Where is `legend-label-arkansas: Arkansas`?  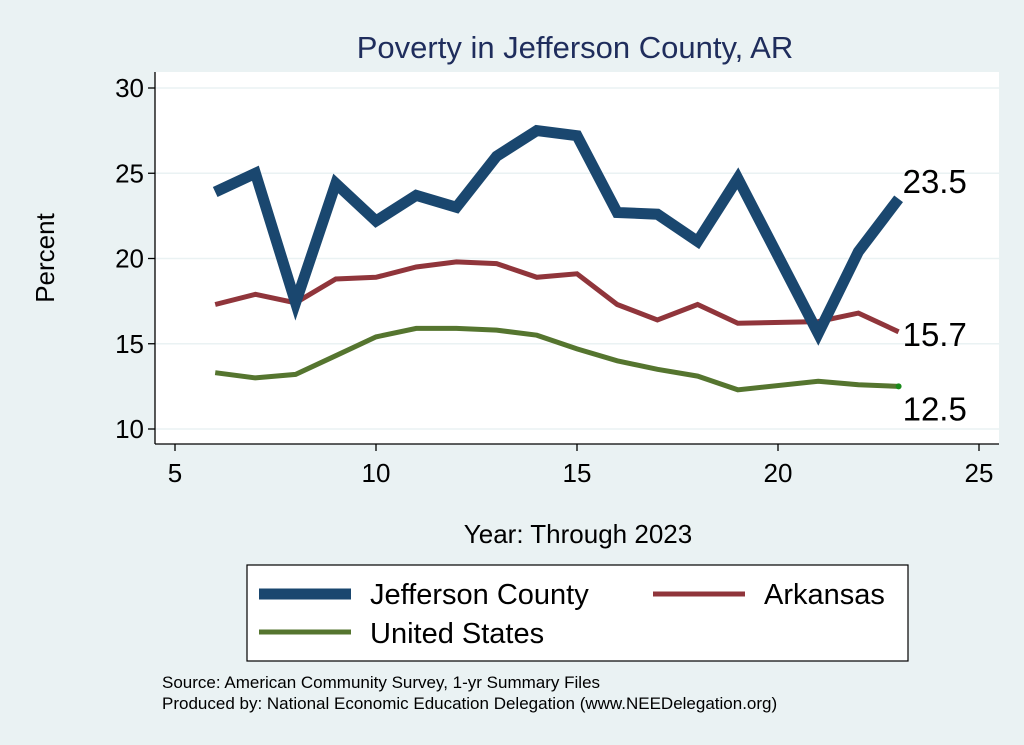 legend-label-arkansas: Arkansas is located at coordinates (824, 595).